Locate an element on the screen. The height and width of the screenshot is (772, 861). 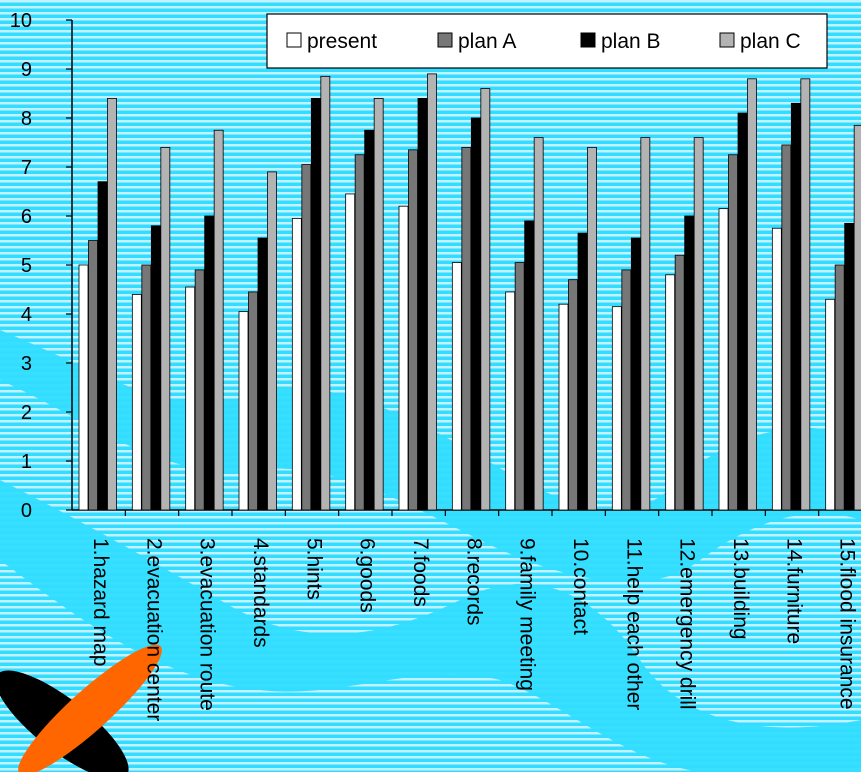
x-tick-label: 5.hints is located at coordinates (313, 569).